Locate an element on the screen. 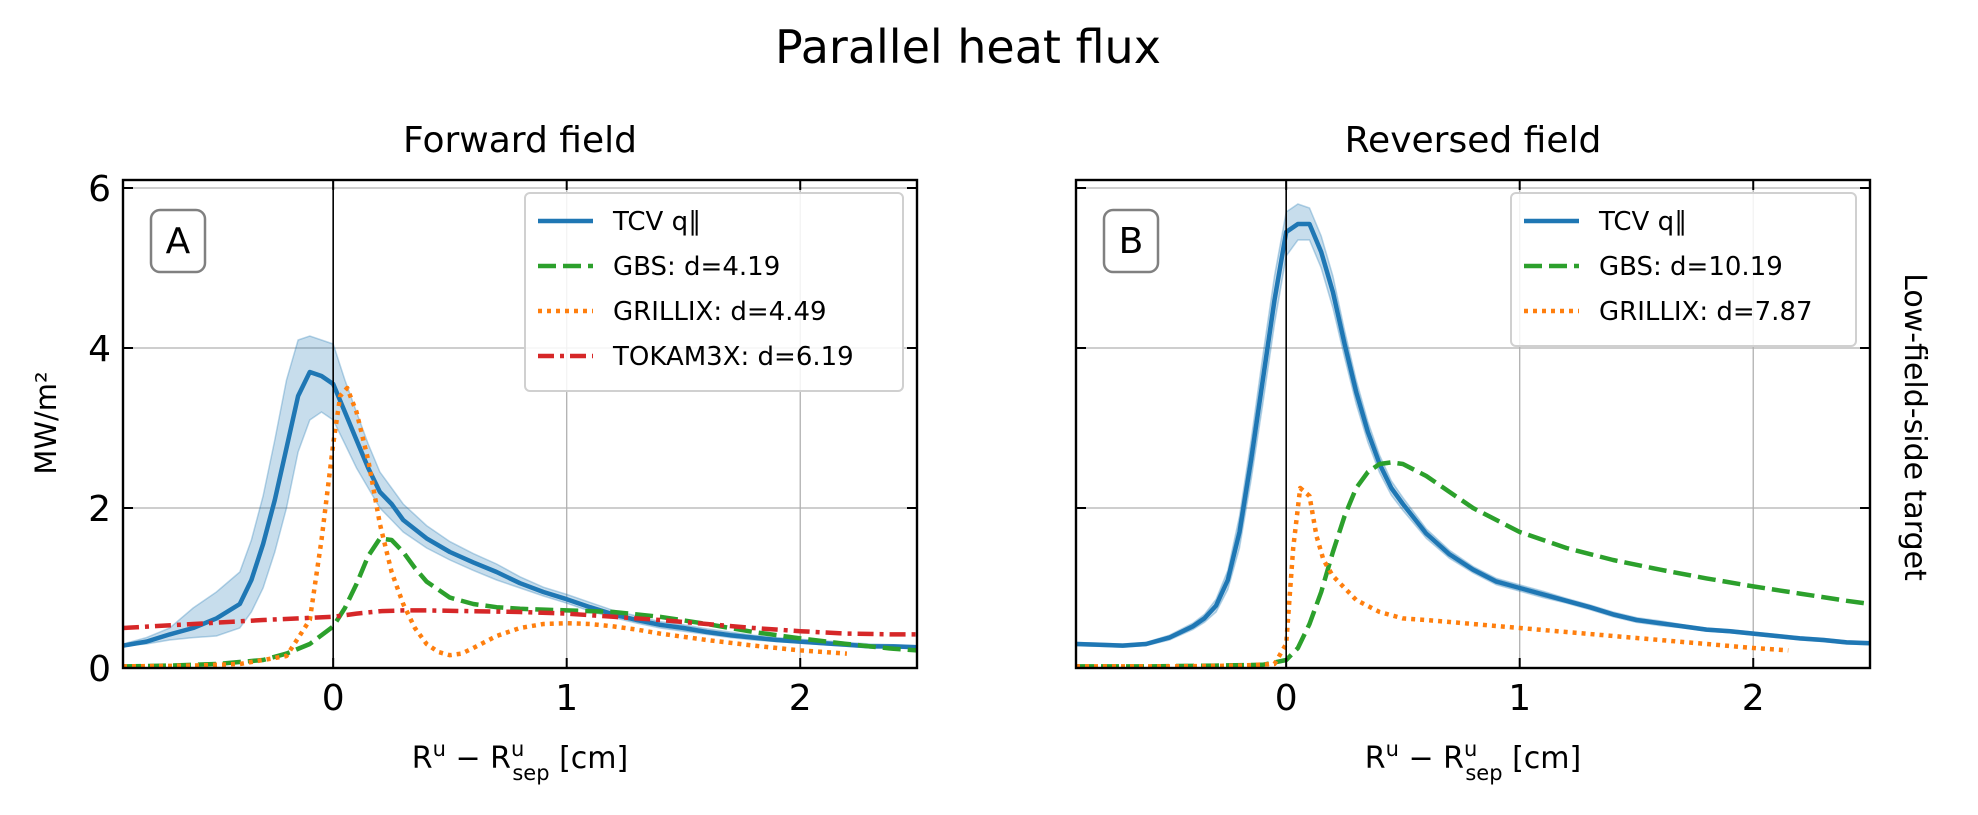  figure-title: Parallel heat flux is located at coordinates (968, 47).